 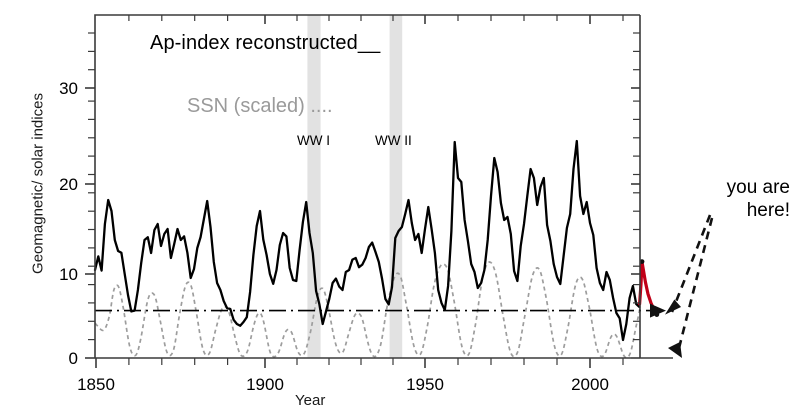 I want to click on you-are-here-annotation-arrows, so click(x=689, y=286).